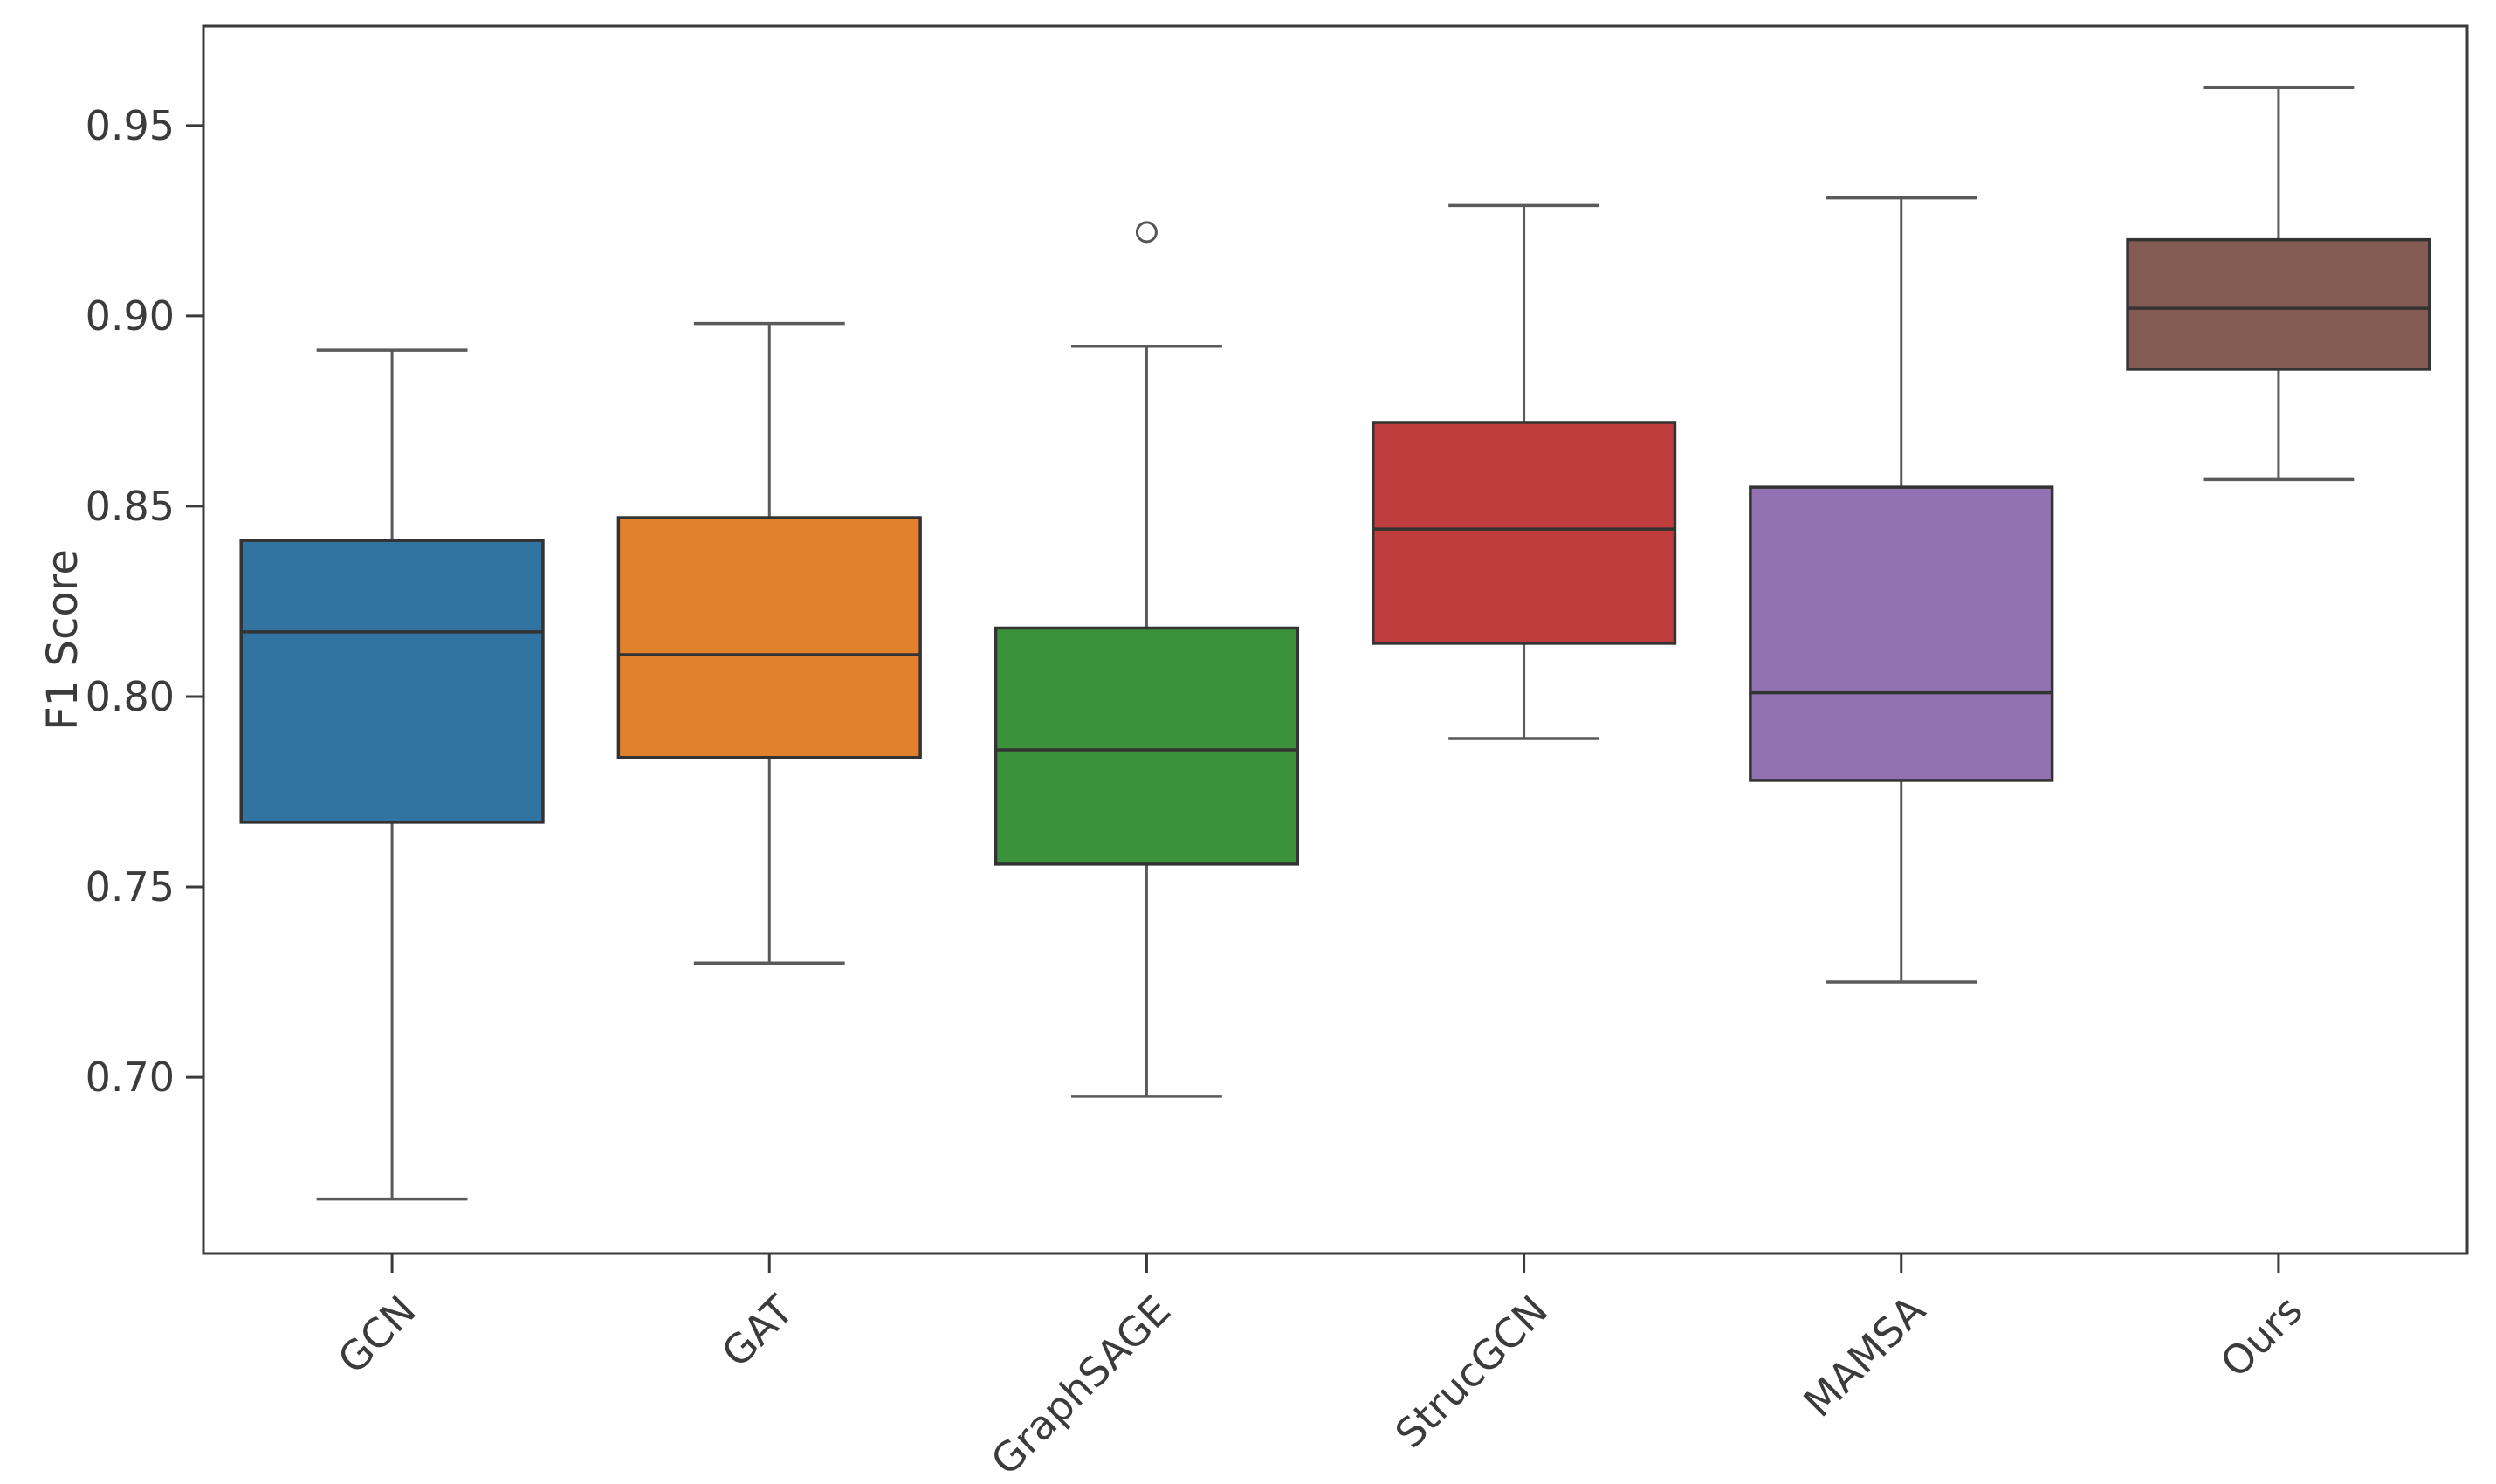 This screenshot has height=1484, width=2496. What do you see at coordinates (130, 1077) in the screenshot?
I see `y-tick-label: 0.70` at bounding box center [130, 1077].